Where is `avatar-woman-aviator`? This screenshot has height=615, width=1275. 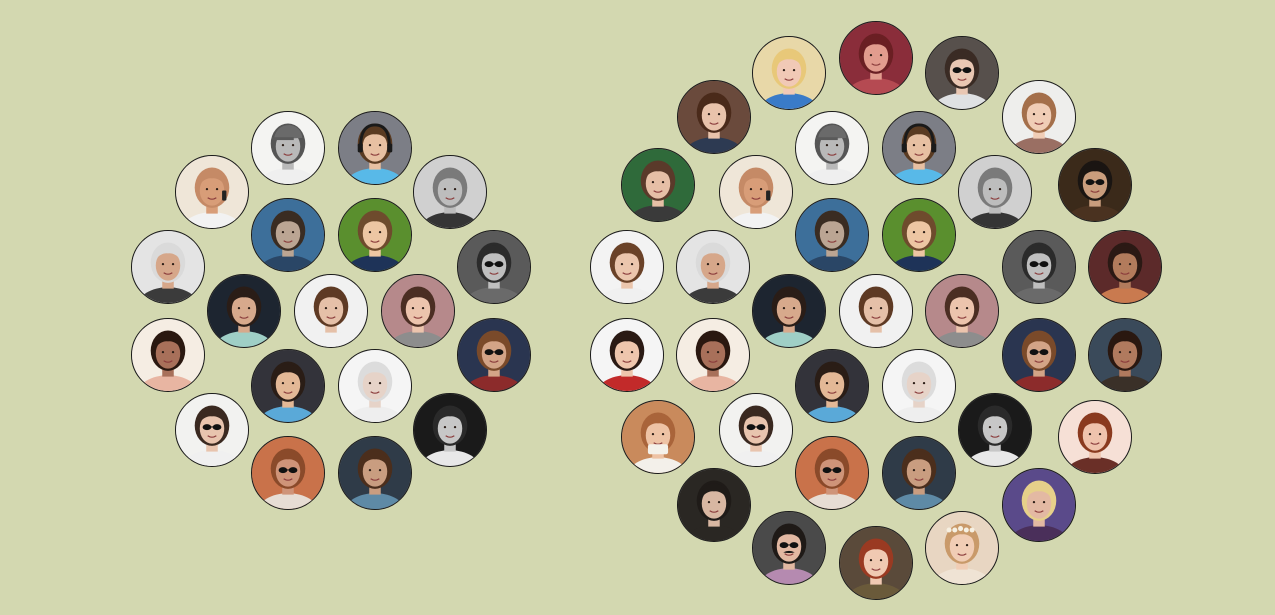
avatar-woman-aviator is located at coordinates (962, 73).